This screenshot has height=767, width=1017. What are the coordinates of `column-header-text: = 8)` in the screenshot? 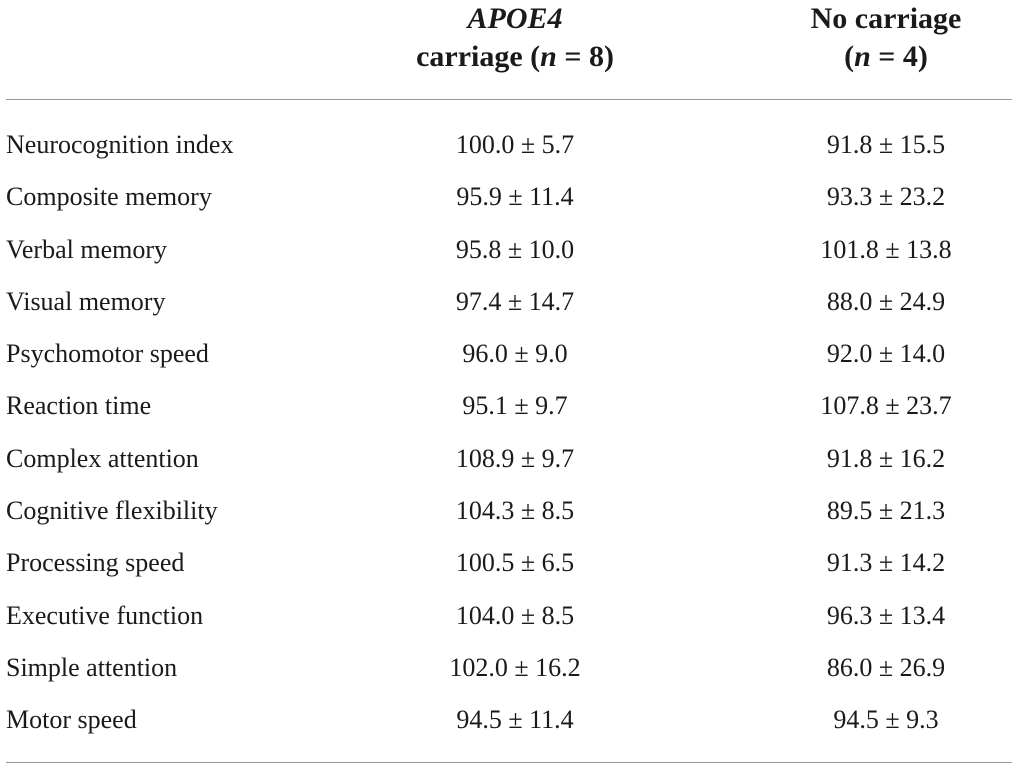 It's located at (585, 56).